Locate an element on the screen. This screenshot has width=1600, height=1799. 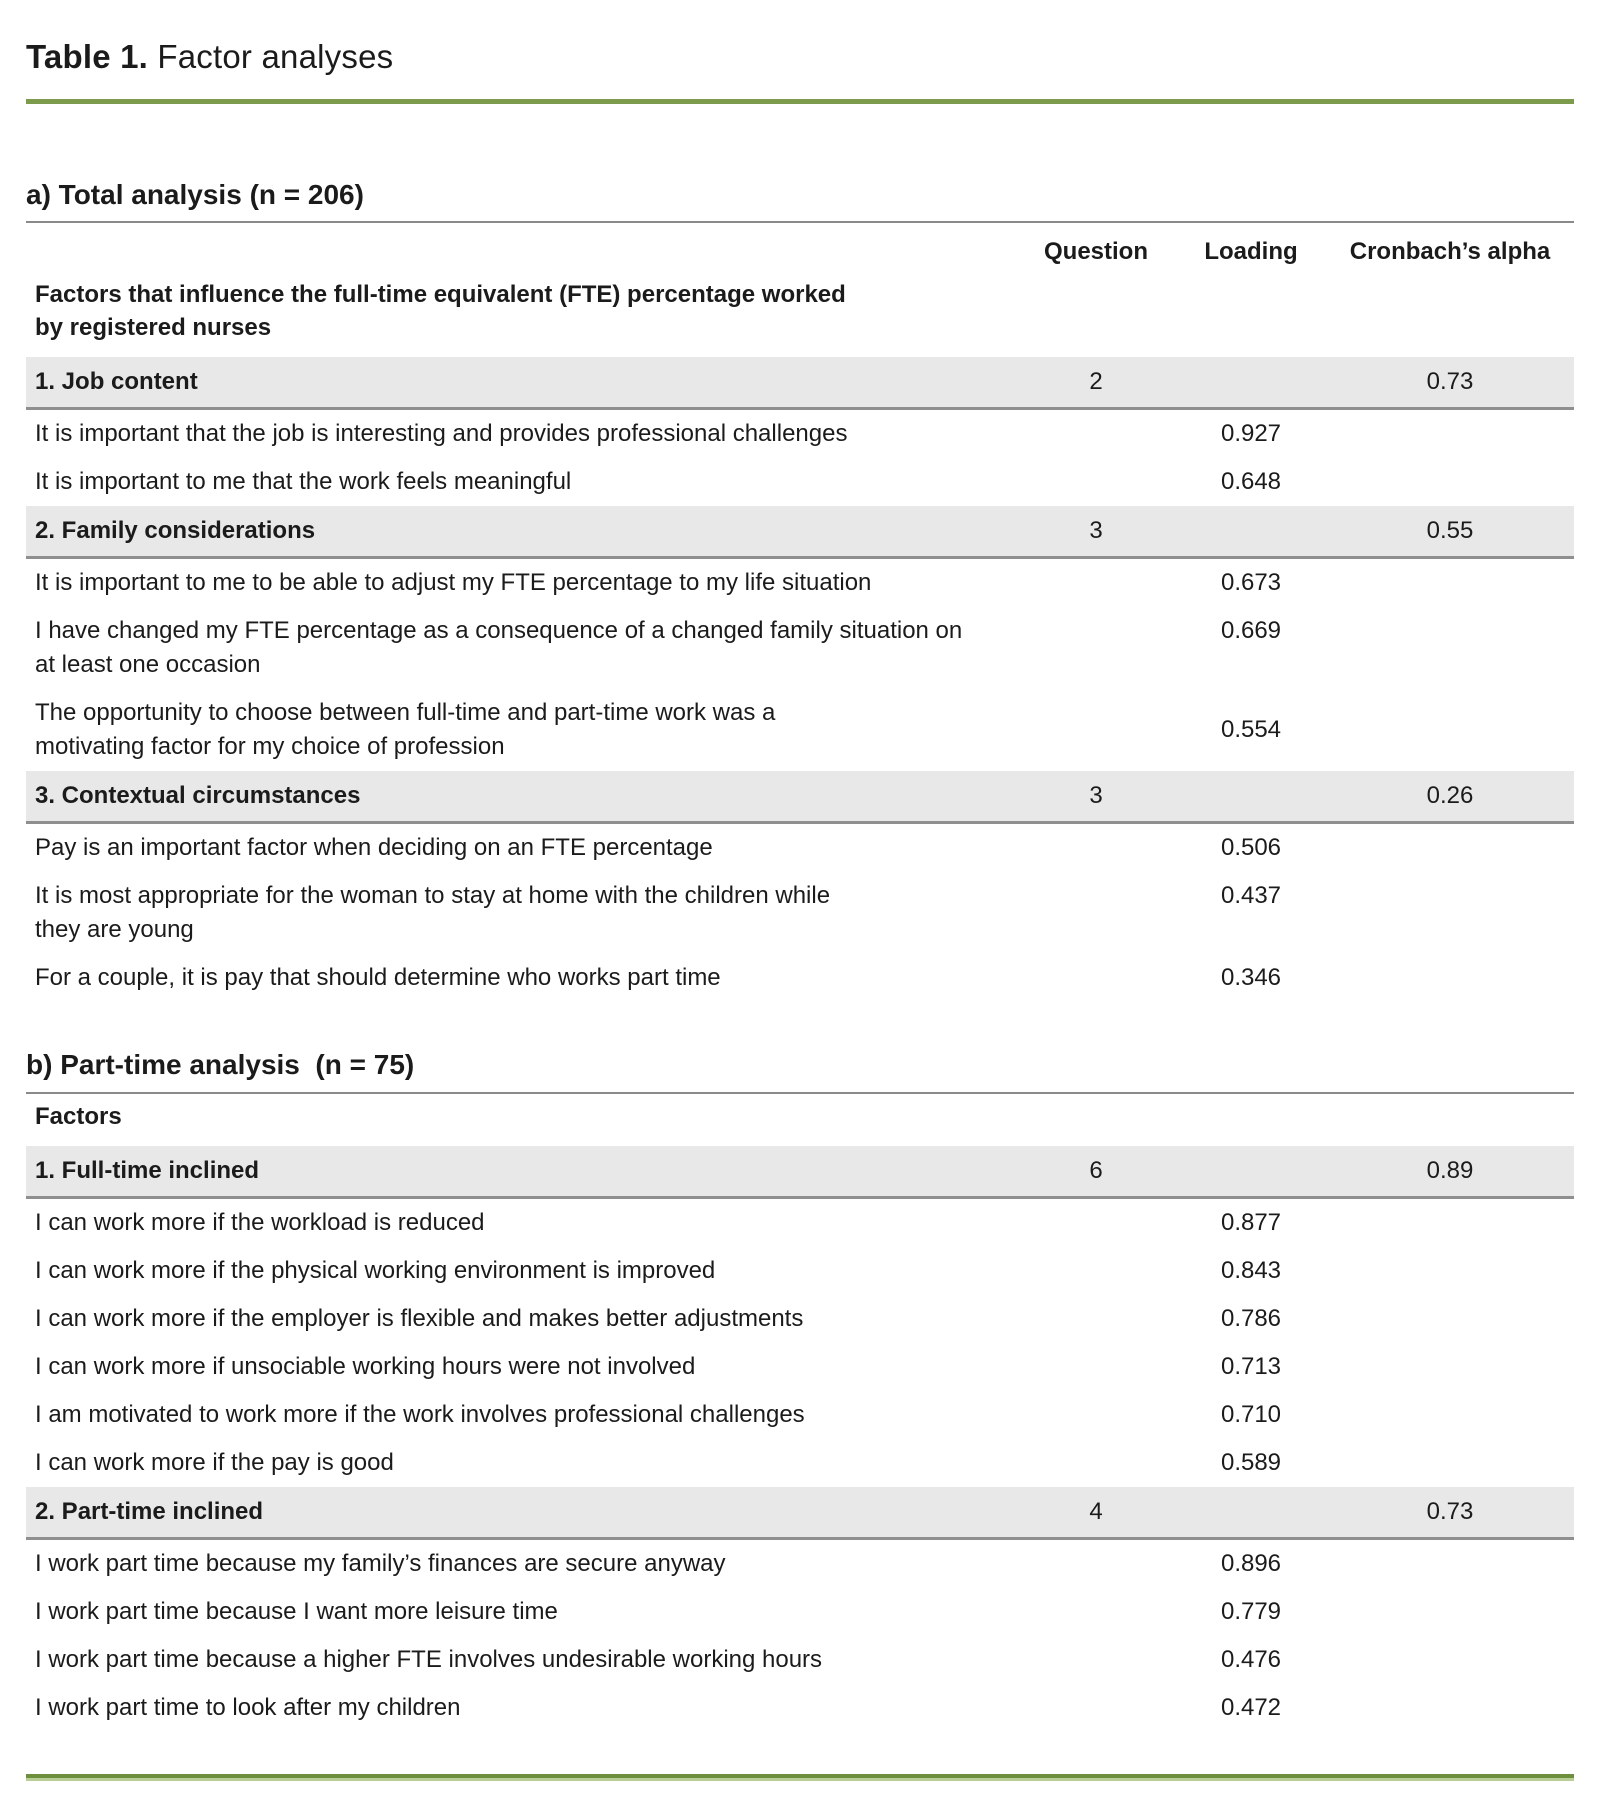
table-title: Table 1. Factor analyses is located at coordinates (800, 39).